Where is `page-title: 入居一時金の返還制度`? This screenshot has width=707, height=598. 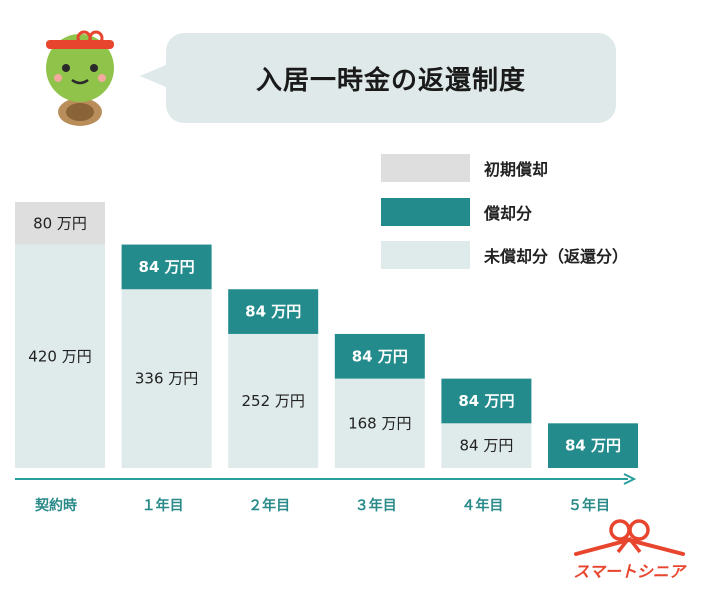
page-title: 入居一時金の返還制度 is located at coordinates (390, 80).